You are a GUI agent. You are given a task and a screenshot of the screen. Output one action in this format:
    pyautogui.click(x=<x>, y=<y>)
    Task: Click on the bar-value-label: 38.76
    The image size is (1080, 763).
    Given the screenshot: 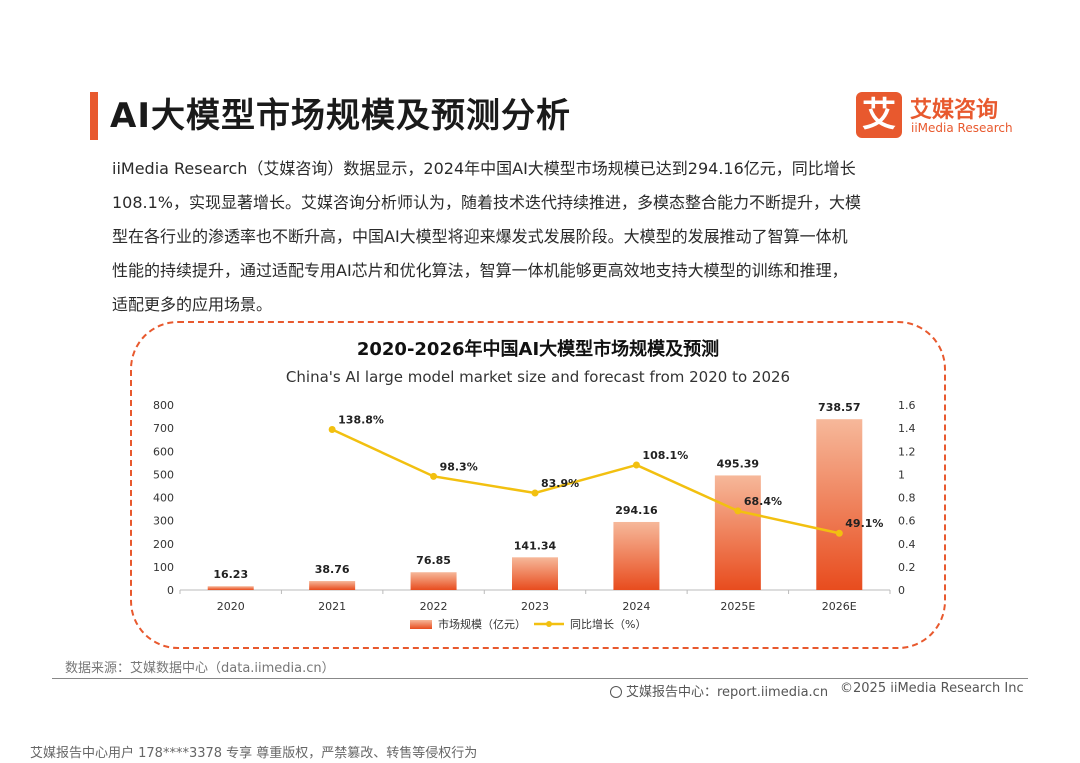 What is the action you would take?
    pyautogui.click(x=332, y=569)
    